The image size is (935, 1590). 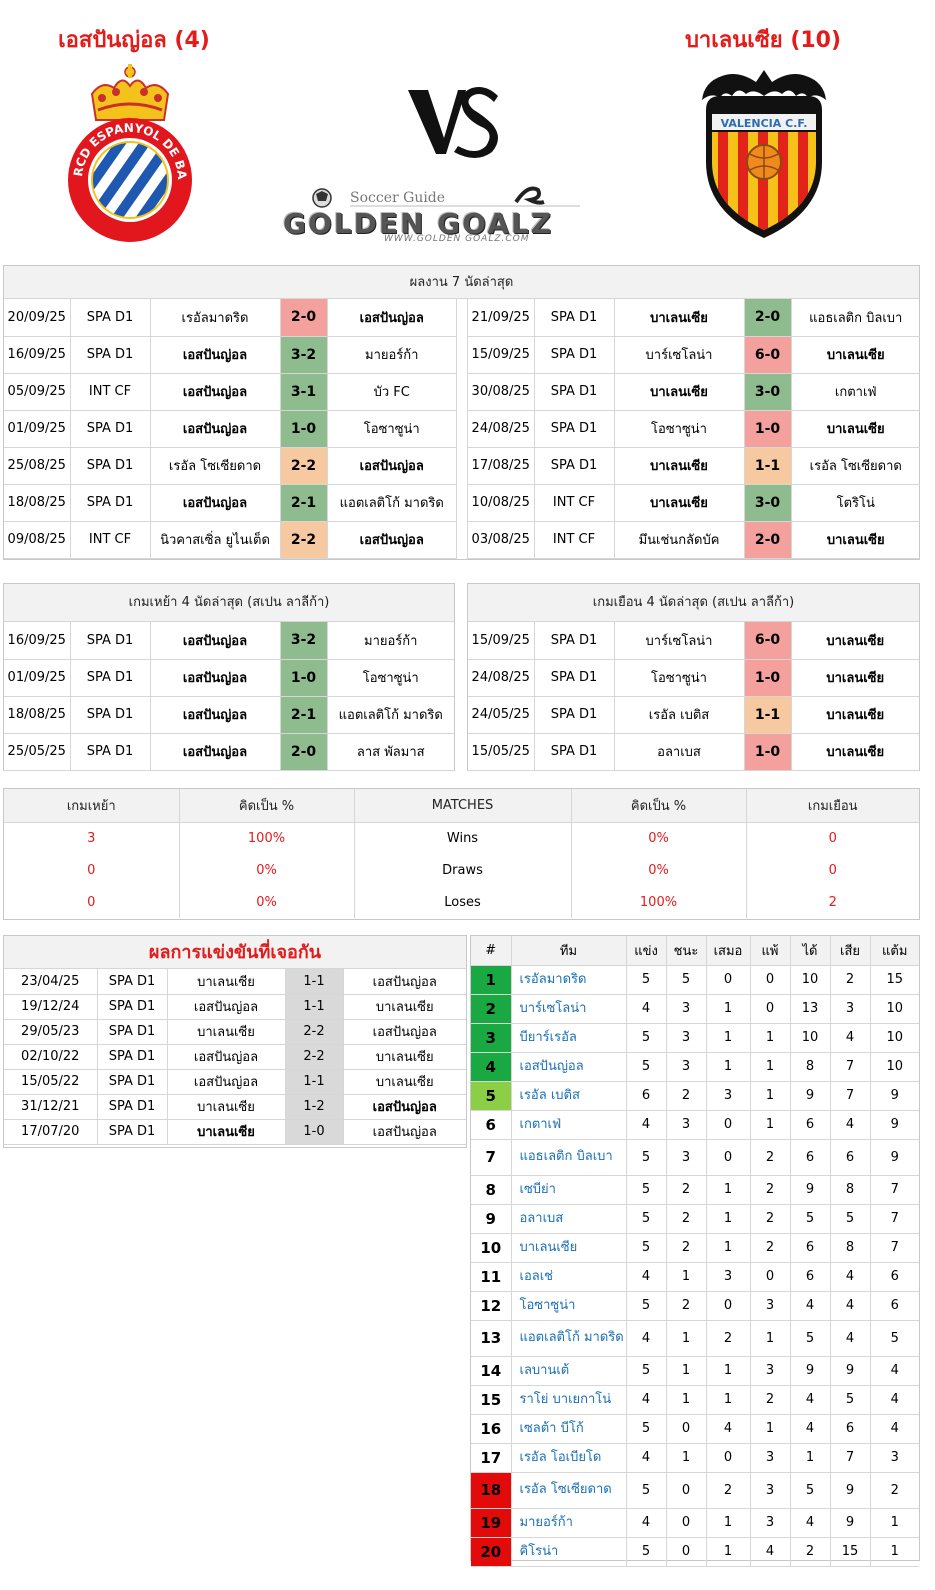 What do you see at coordinates (569, 1277) in the screenshot?
I see `league-team-link: เอลเช่` at bounding box center [569, 1277].